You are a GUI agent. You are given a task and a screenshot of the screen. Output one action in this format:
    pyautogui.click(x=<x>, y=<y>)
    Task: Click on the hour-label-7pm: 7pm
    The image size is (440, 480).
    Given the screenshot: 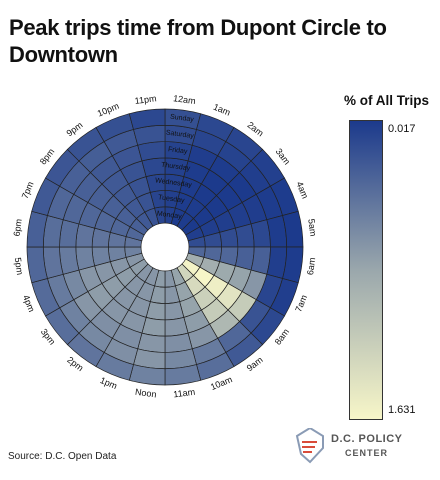 What is the action you would take?
    pyautogui.click(x=28, y=190)
    